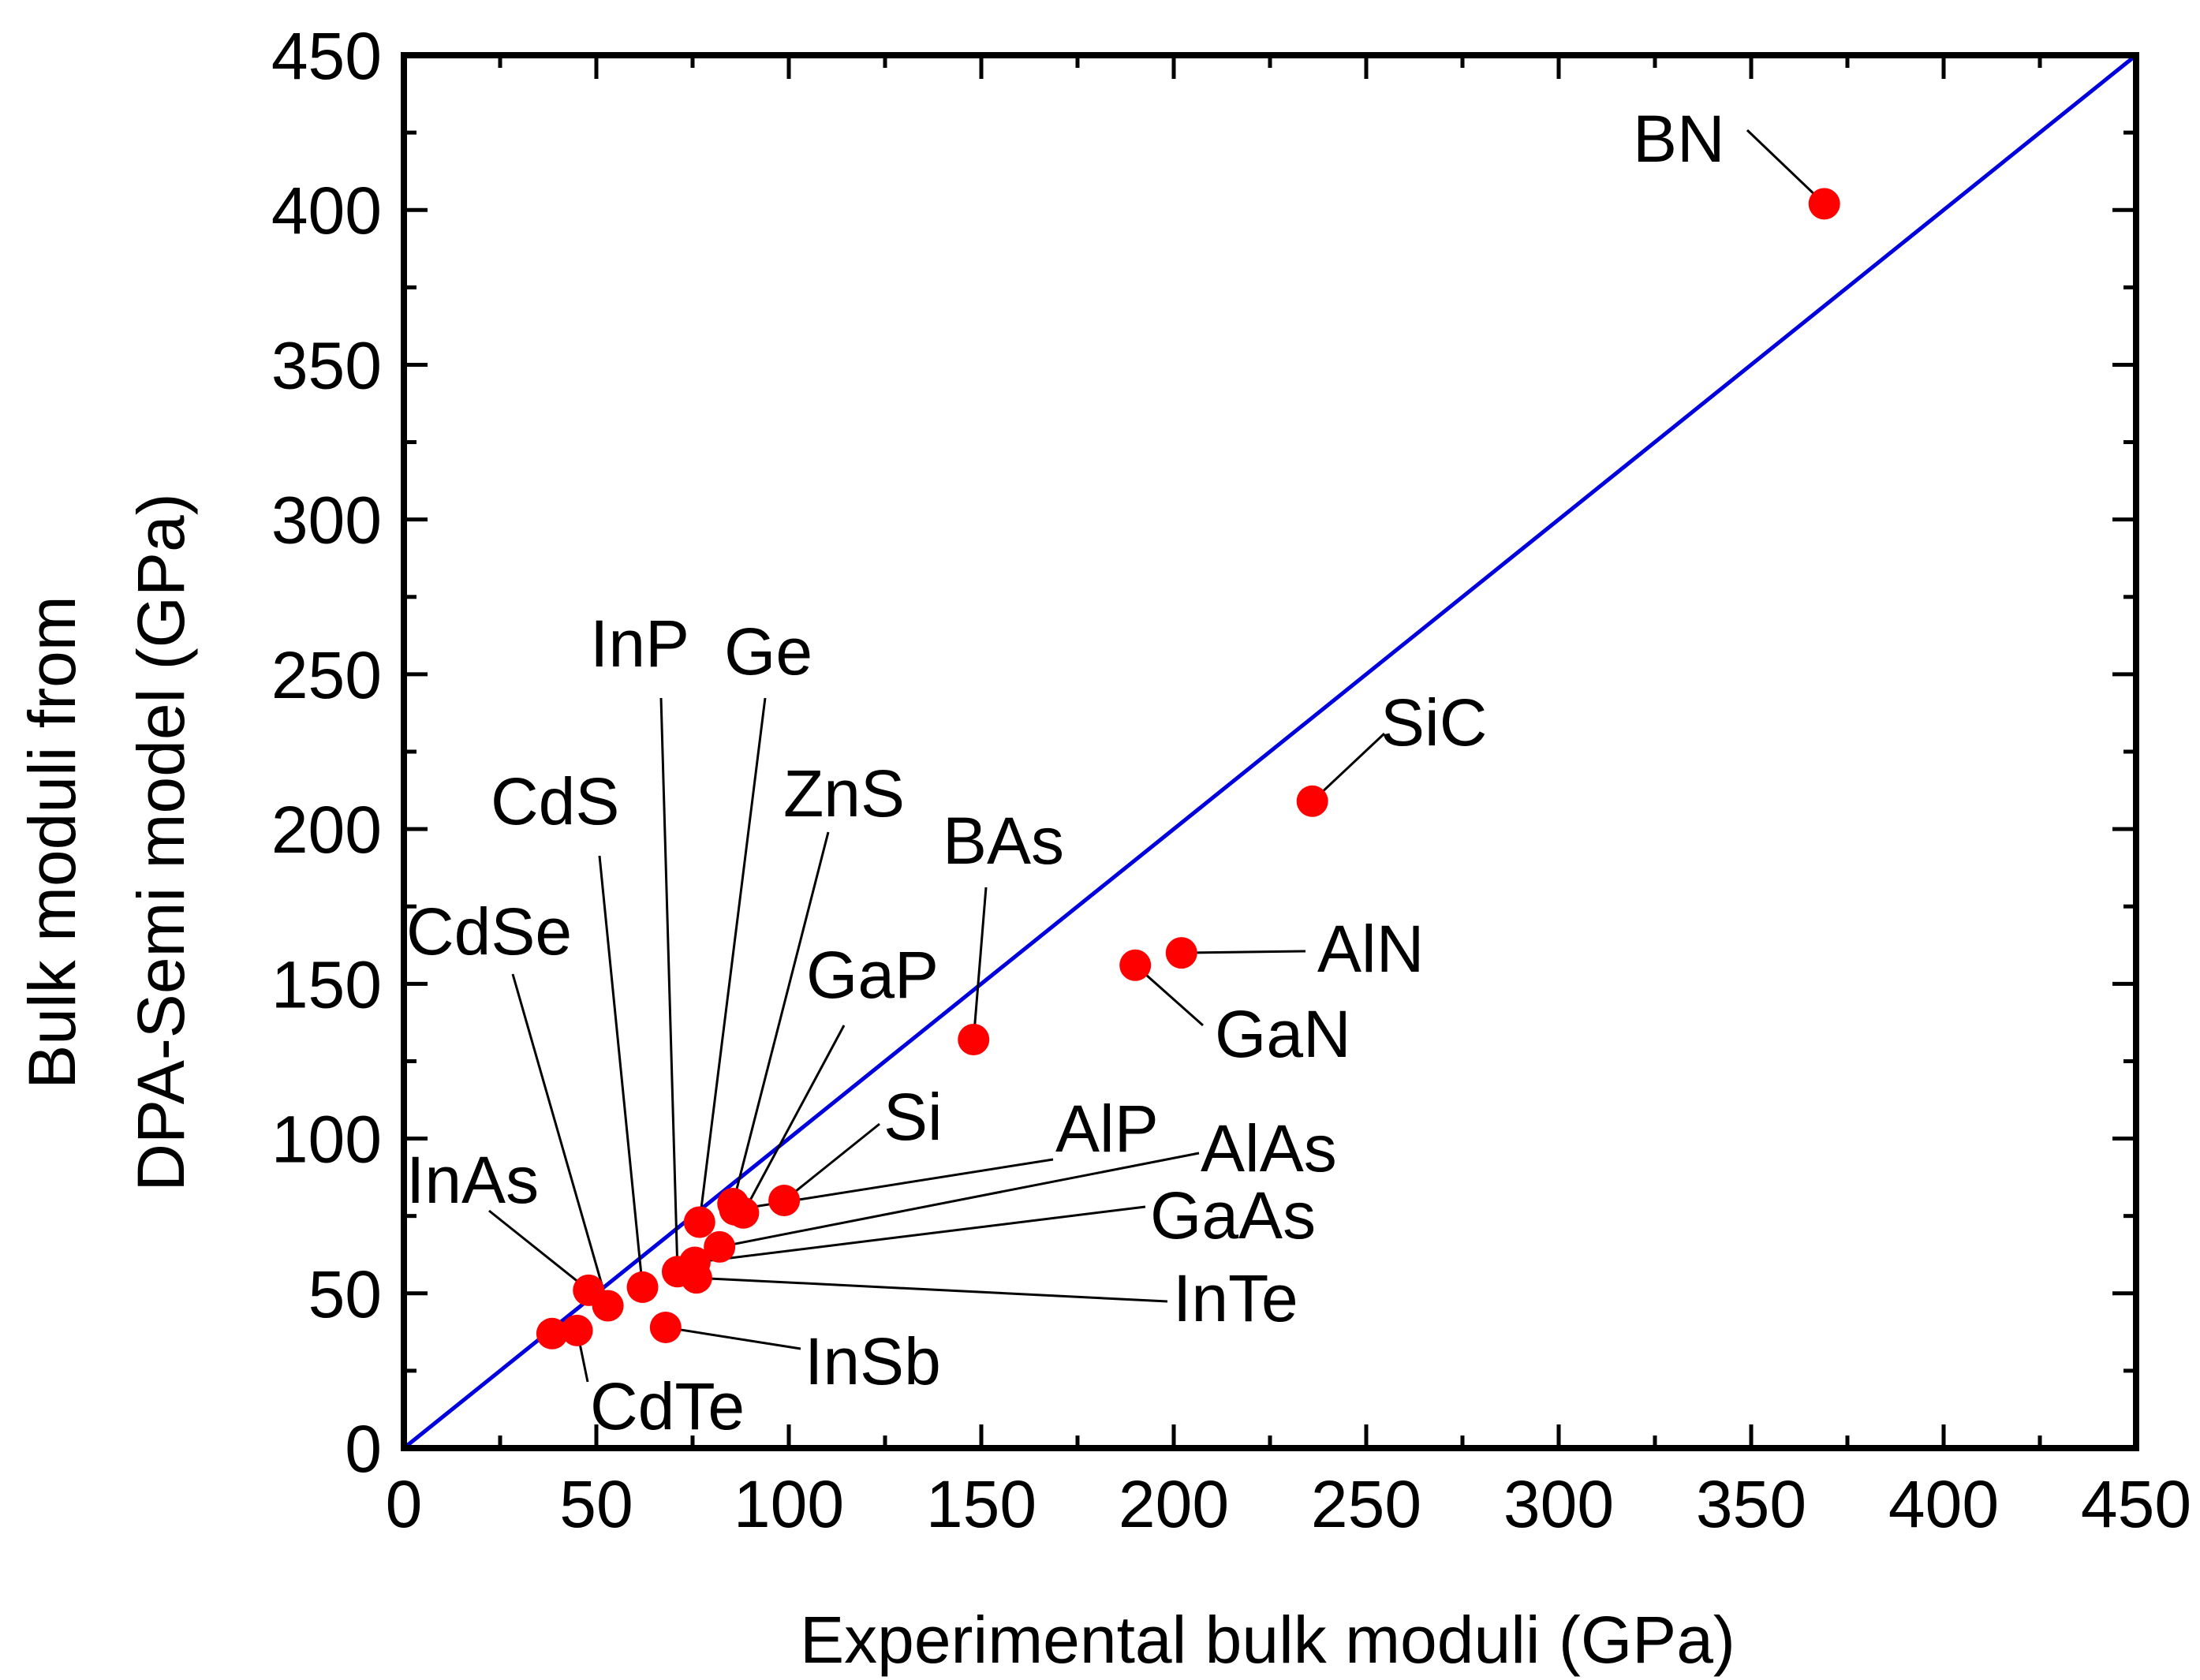 Image resolution: width=2200 pixels, height=1680 pixels. What do you see at coordinates (1943, 1504) in the screenshot?
I see `x-tick-label: 400` at bounding box center [1943, 1504].